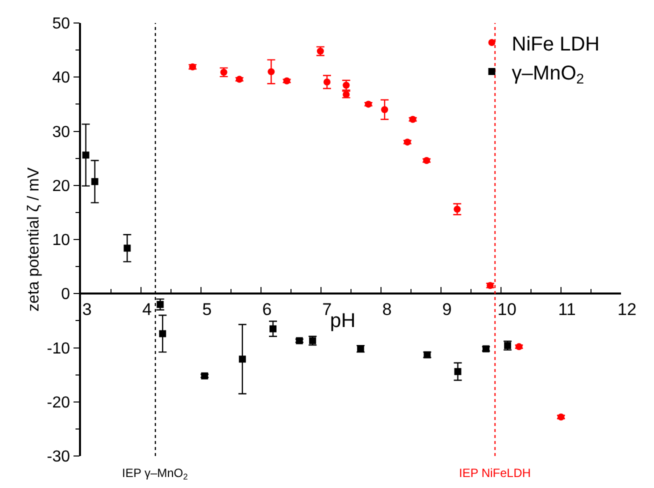  Describe the element at coordinates (343, 321) in the screenshot. I see `x-axis-title: pH` at that location.